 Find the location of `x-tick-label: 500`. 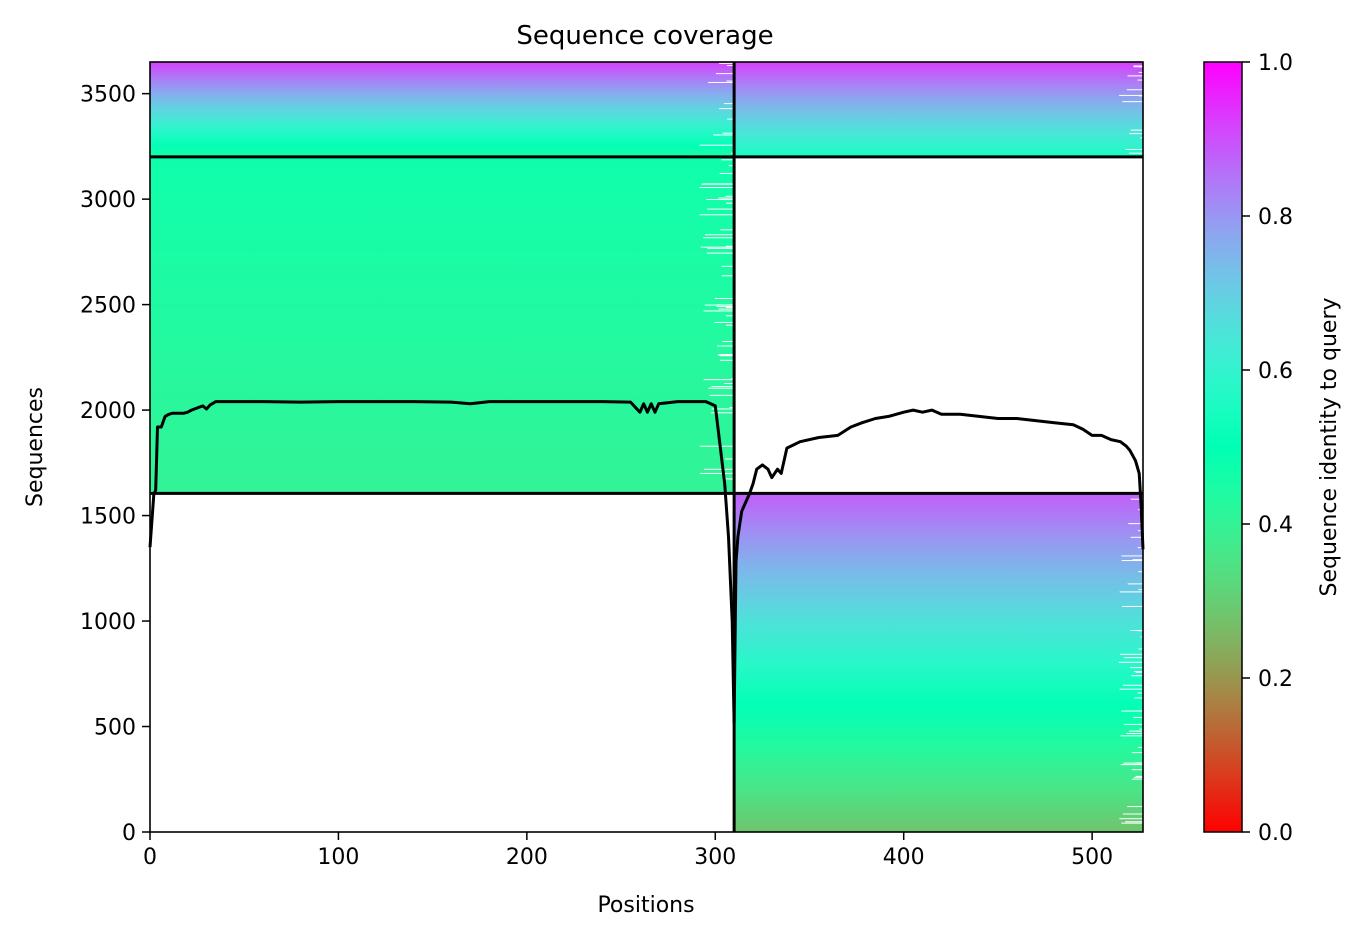

x-tick-label: 500 is located at coordinates (1092, 857).